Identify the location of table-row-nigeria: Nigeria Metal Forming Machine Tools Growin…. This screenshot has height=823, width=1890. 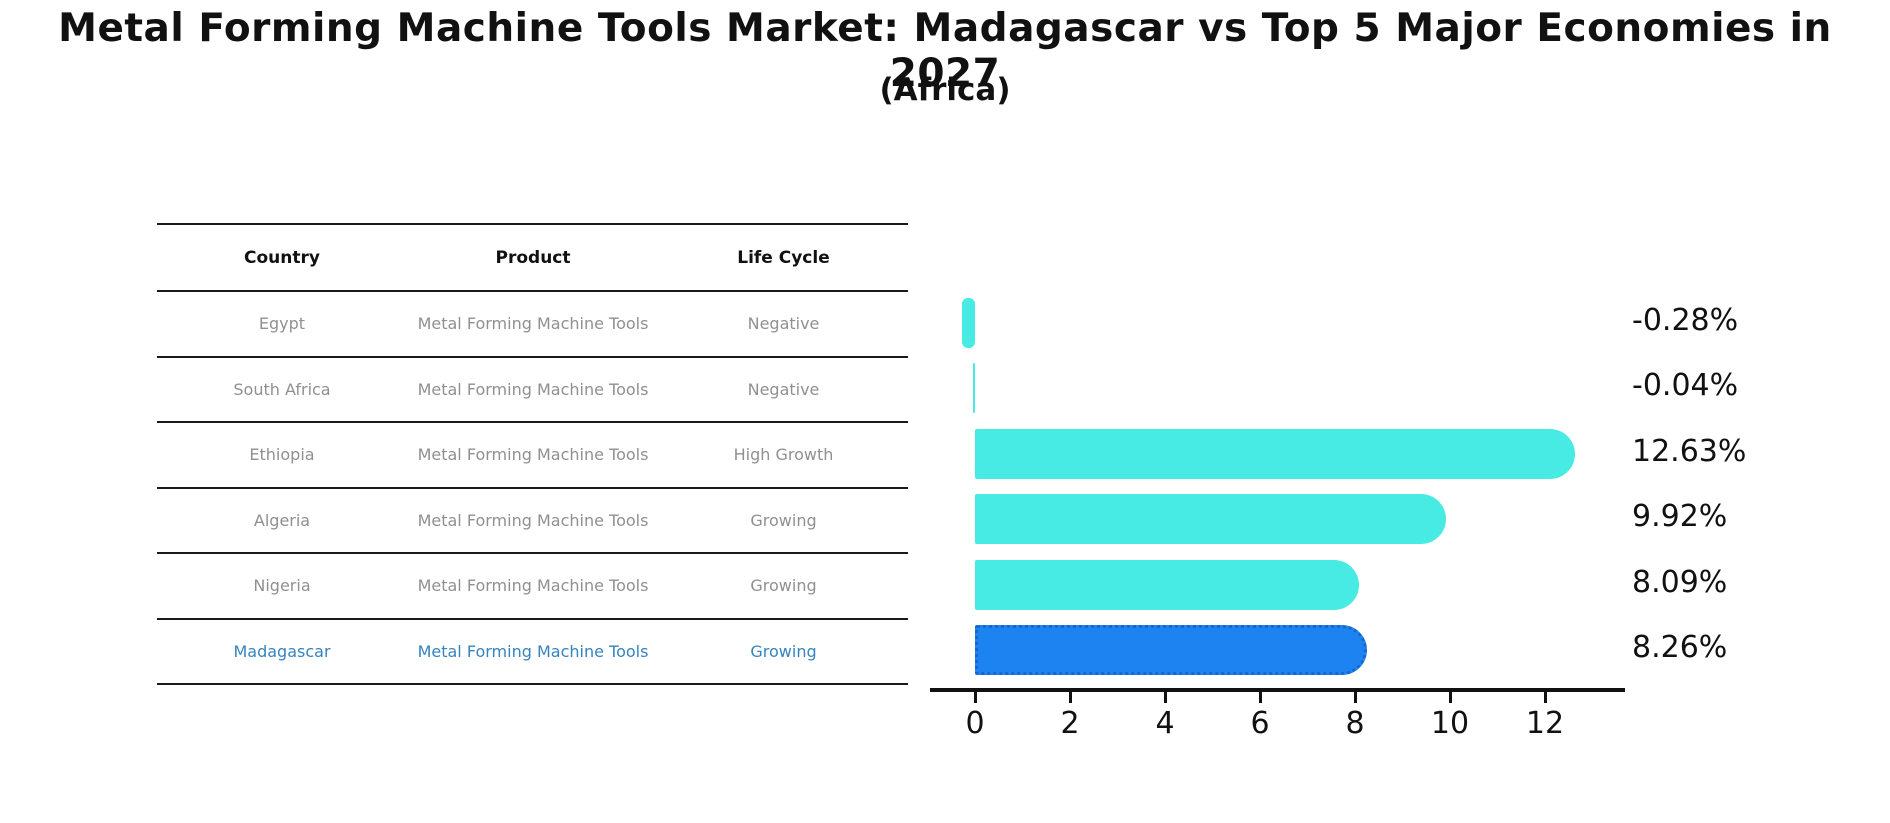
(532, 587).